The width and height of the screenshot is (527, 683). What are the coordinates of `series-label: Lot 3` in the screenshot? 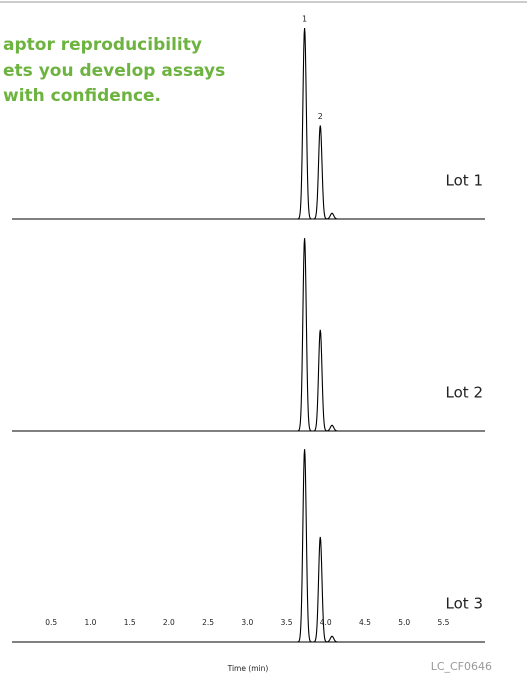 It's located at (464, 604).